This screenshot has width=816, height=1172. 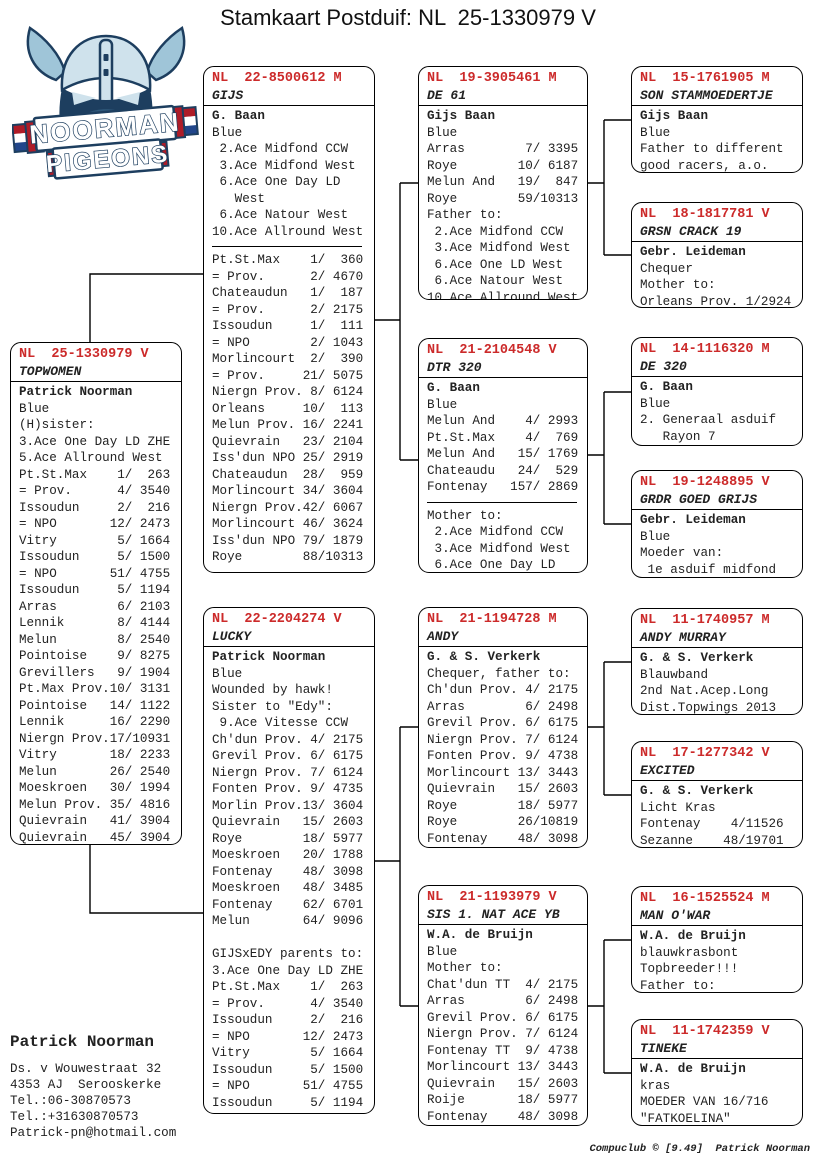 I want to click on text-line: Melun 8/ 2540, so click(x=95, y=639).